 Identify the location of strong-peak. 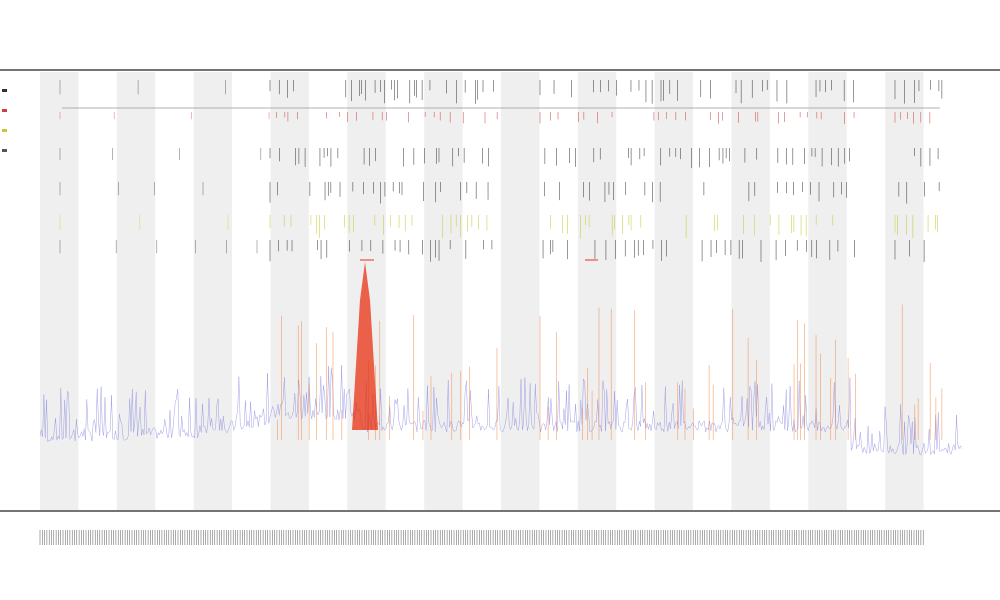
(365, 346).